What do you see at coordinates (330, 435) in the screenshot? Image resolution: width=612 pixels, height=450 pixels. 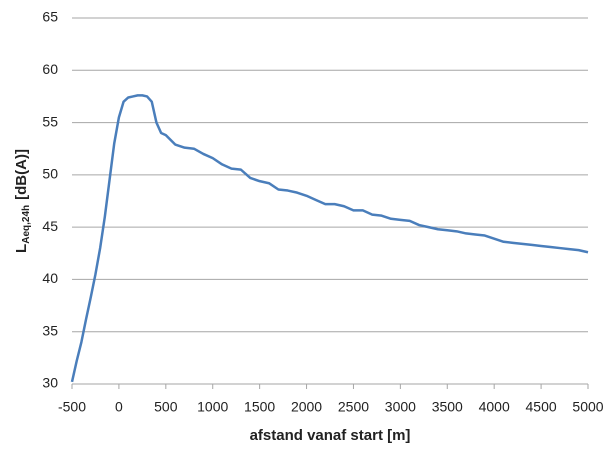 I see `x-axis-label: afstand vanaf start [m]` at bounding box center [330, 435].